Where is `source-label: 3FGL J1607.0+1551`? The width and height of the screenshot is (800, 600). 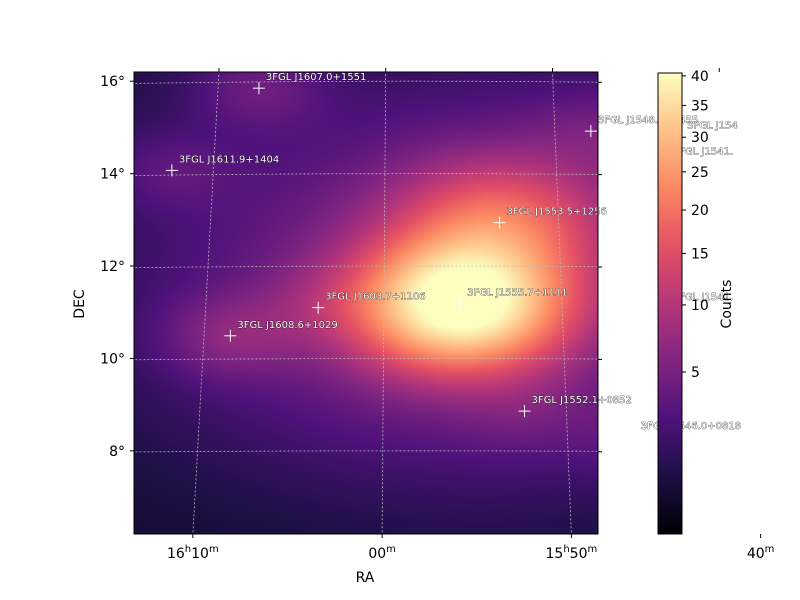 source-label: 3FGL J1607.0+1551 is located at coordinates (316, 77).